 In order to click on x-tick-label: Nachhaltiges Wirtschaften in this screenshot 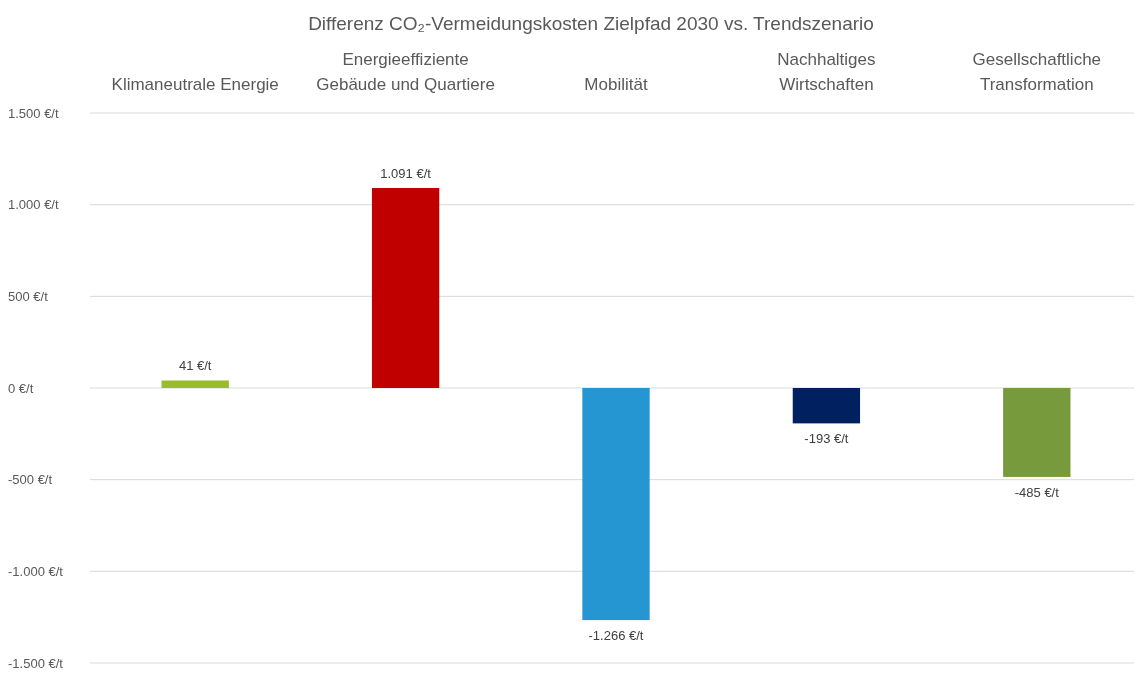, I will do `click(826, 72)`.